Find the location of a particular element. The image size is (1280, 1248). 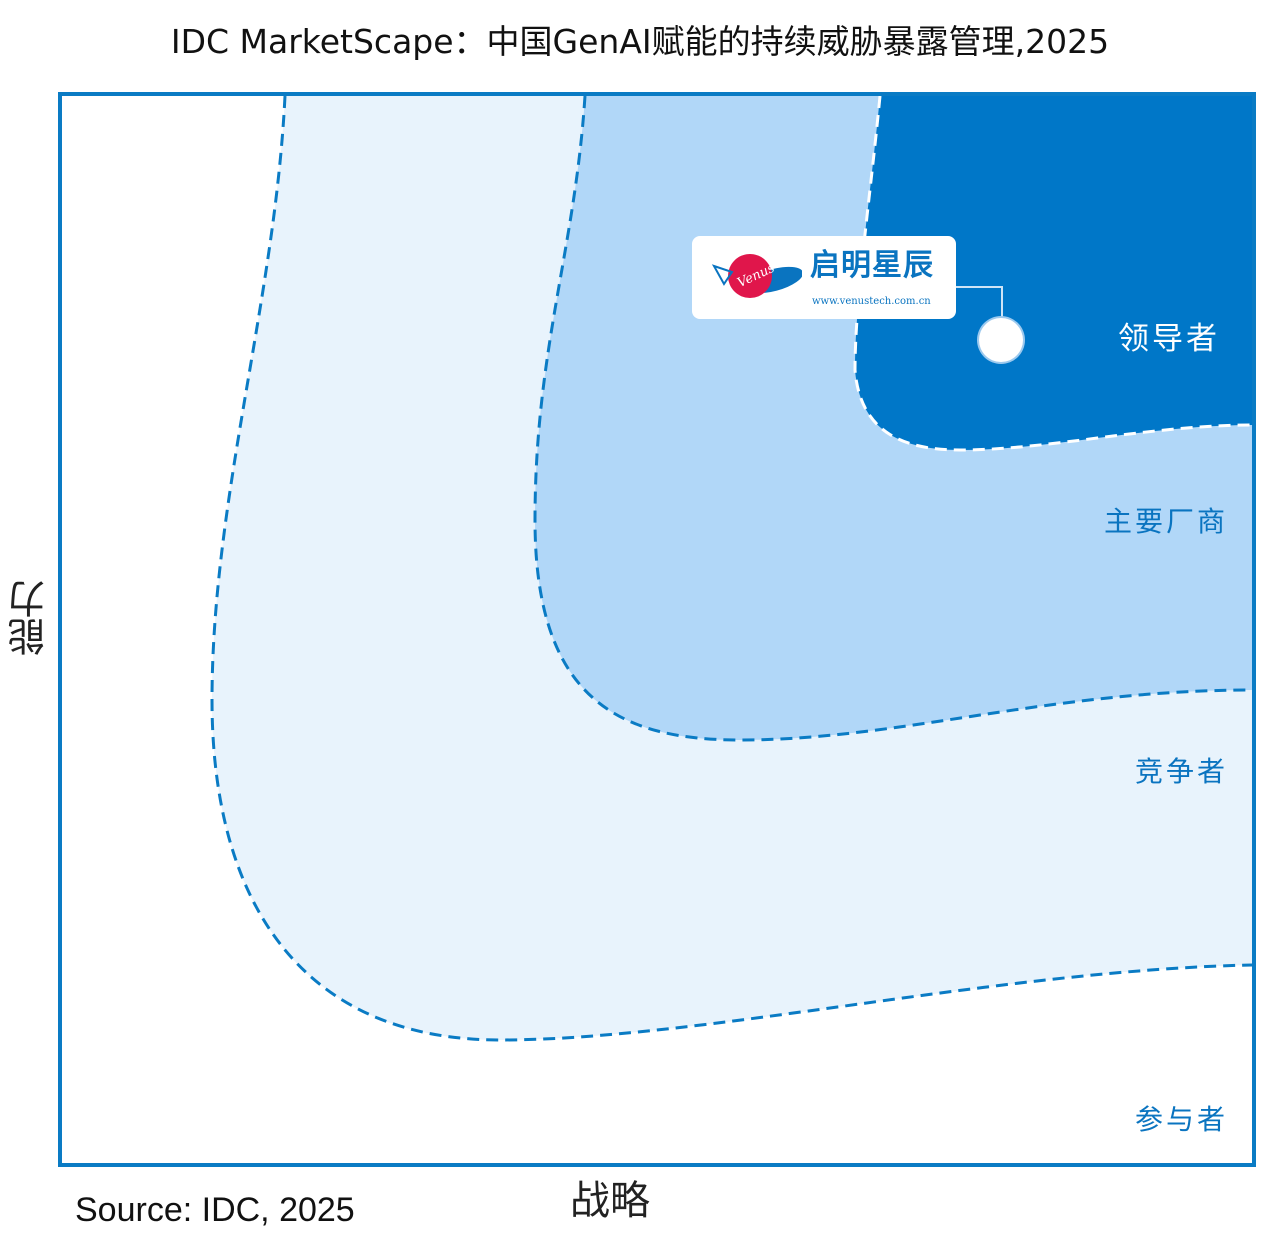

vendor-logo-venustech: Venus 启明星辰 www.venustech.com.cn is located at coordinates (824, 277).